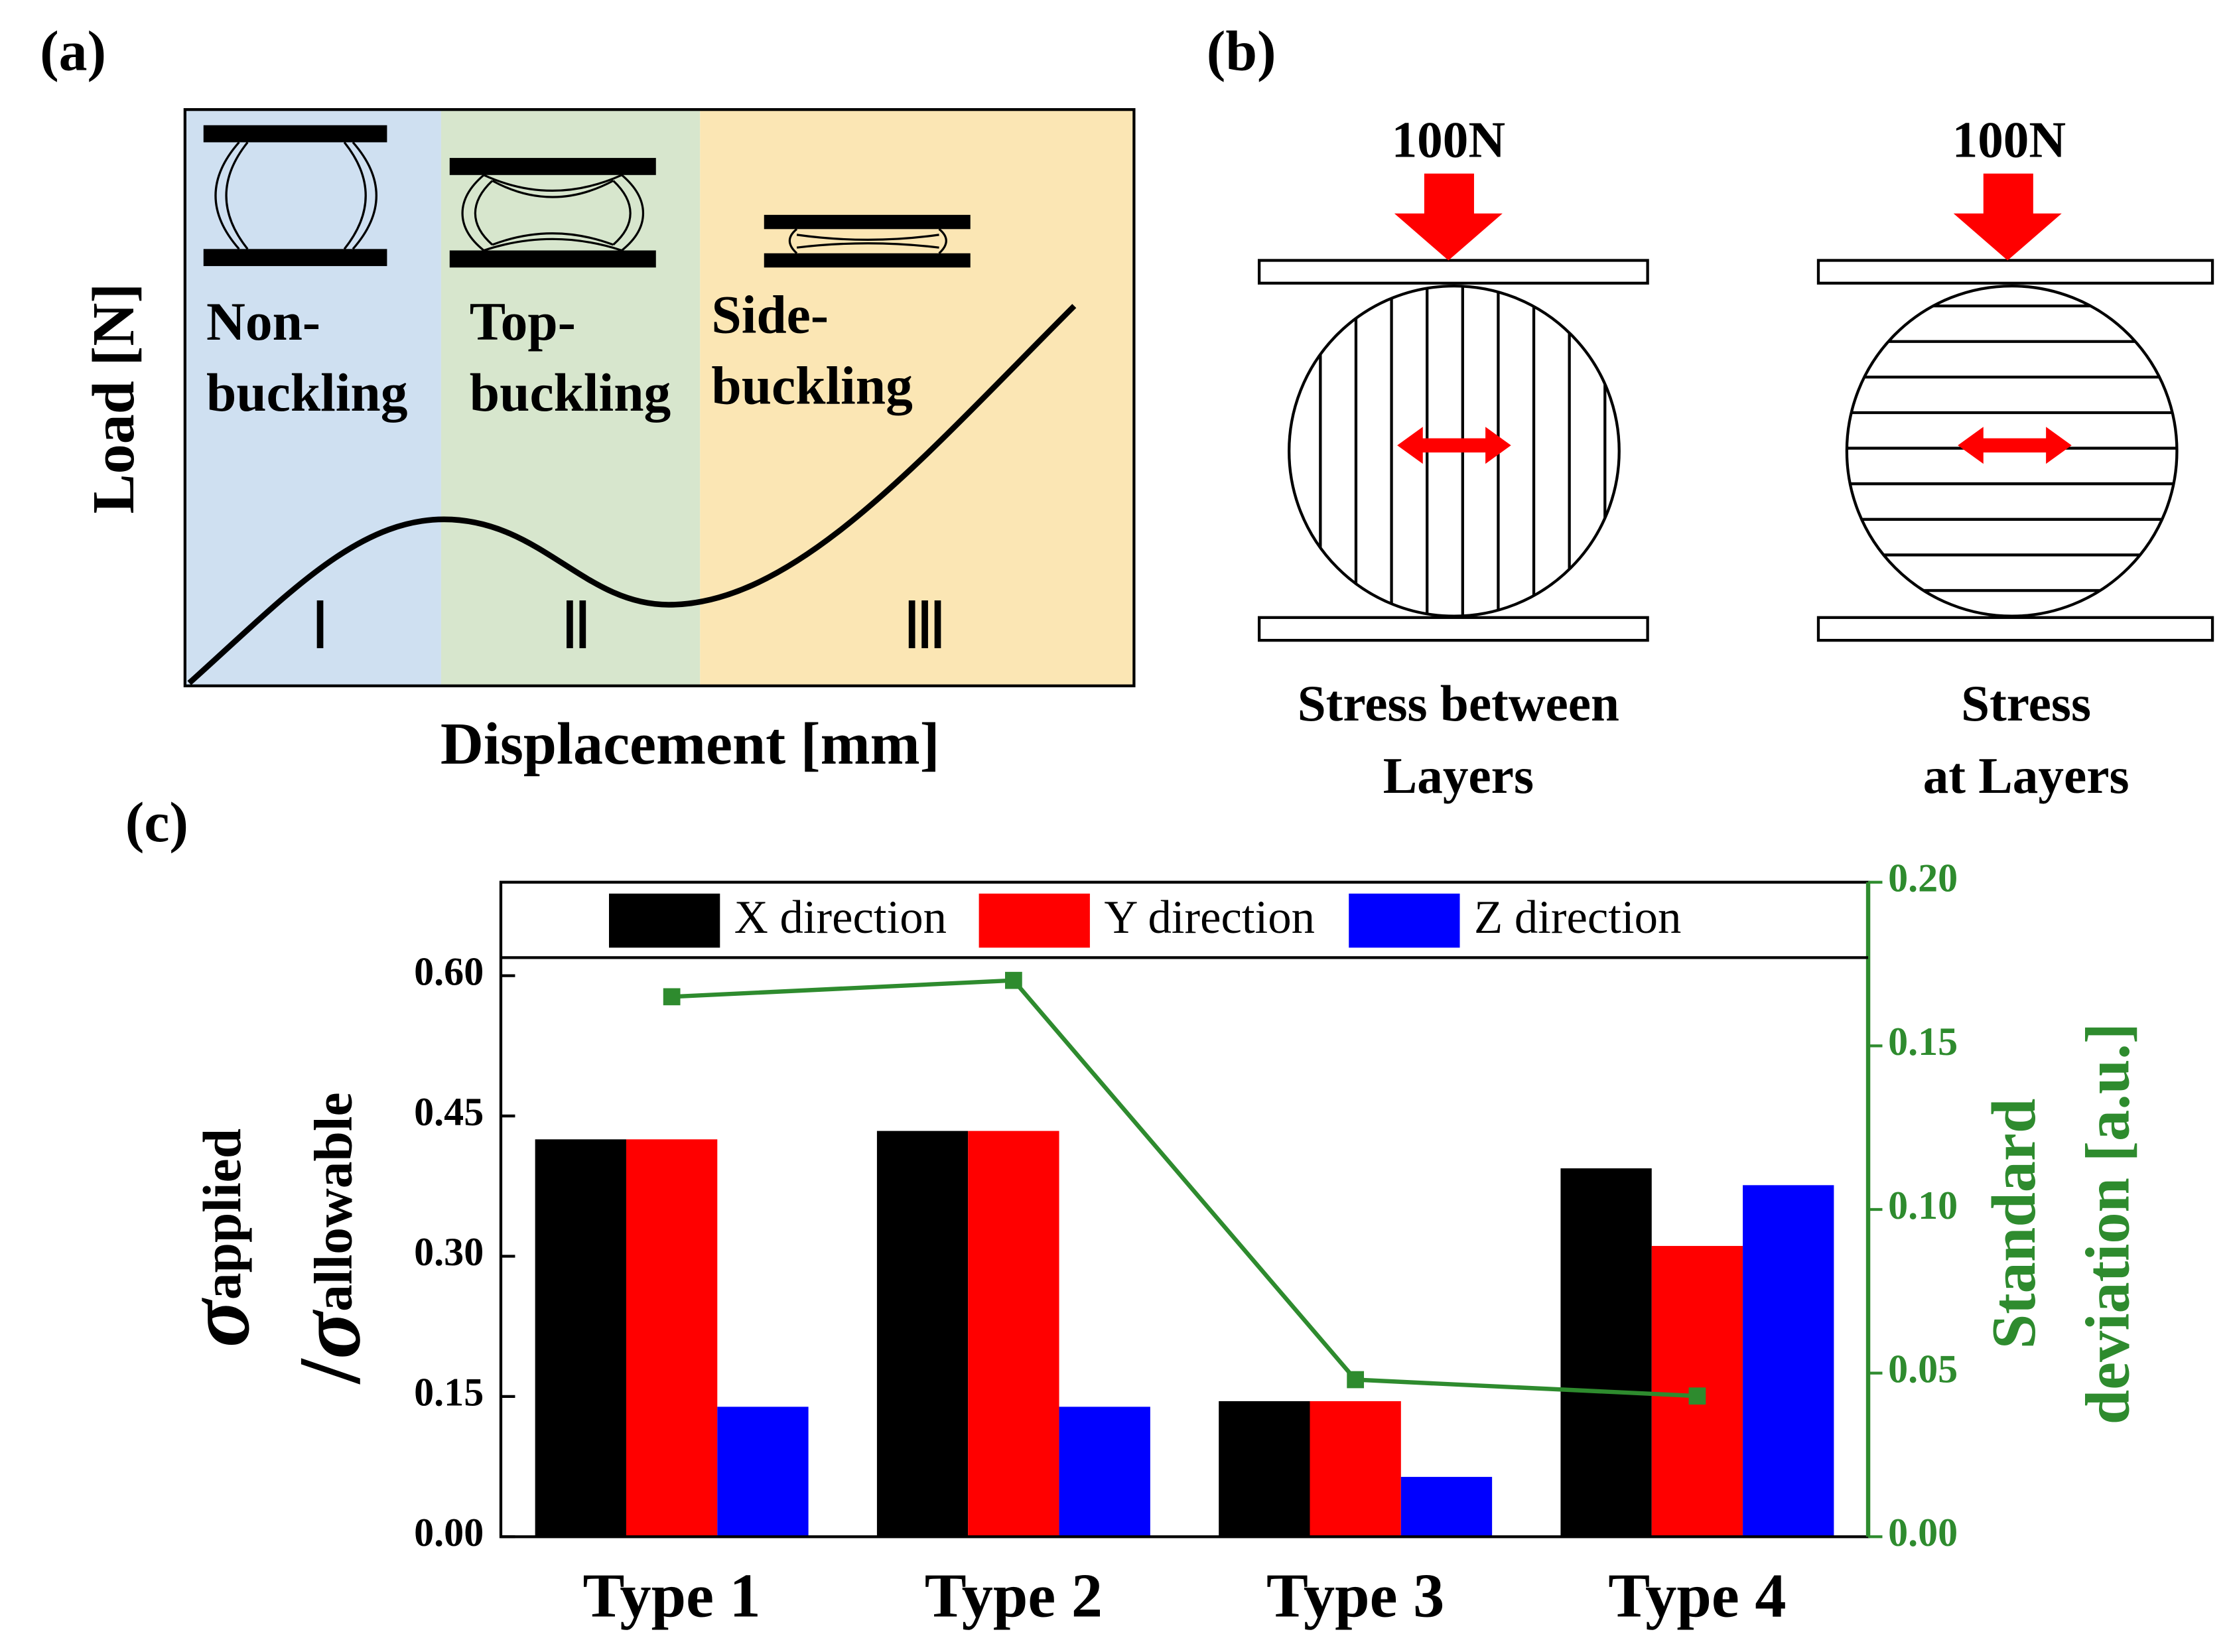  I want to click on x-tick-label: Type 3, so click(1355, 1596).